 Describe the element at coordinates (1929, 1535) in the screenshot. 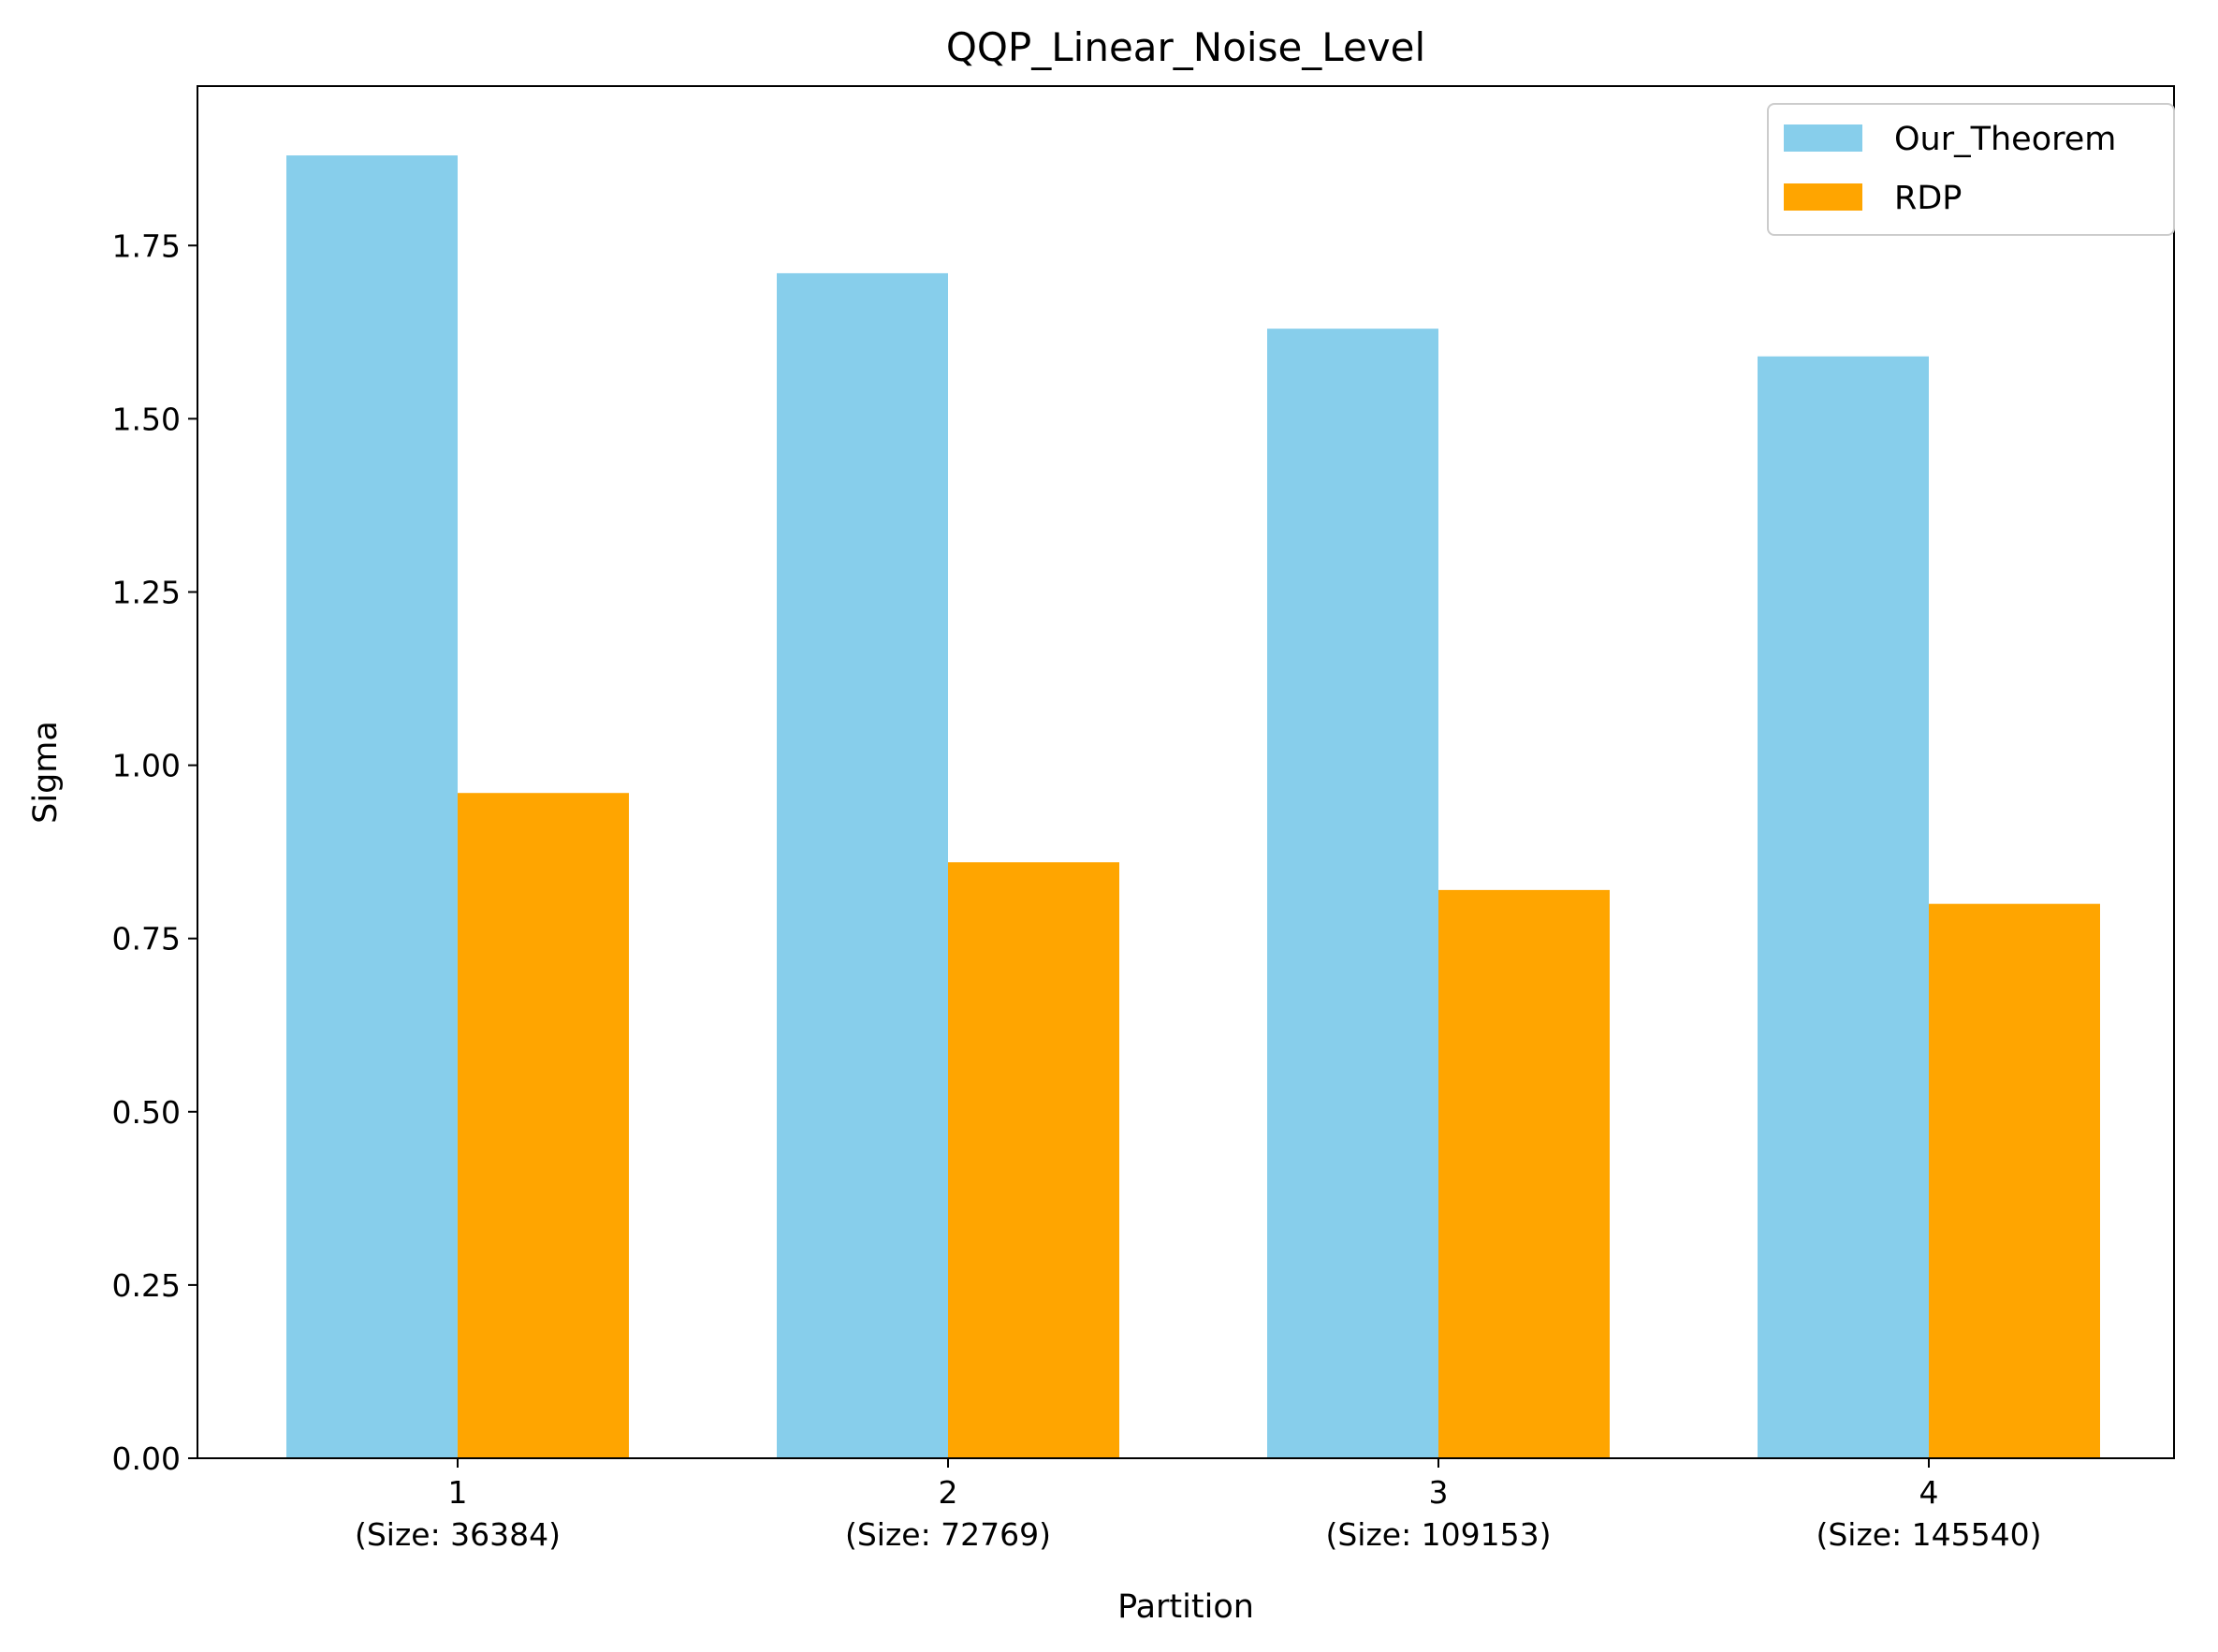

I see `x-tick-sublabel: (Size: 145540)` at that location.